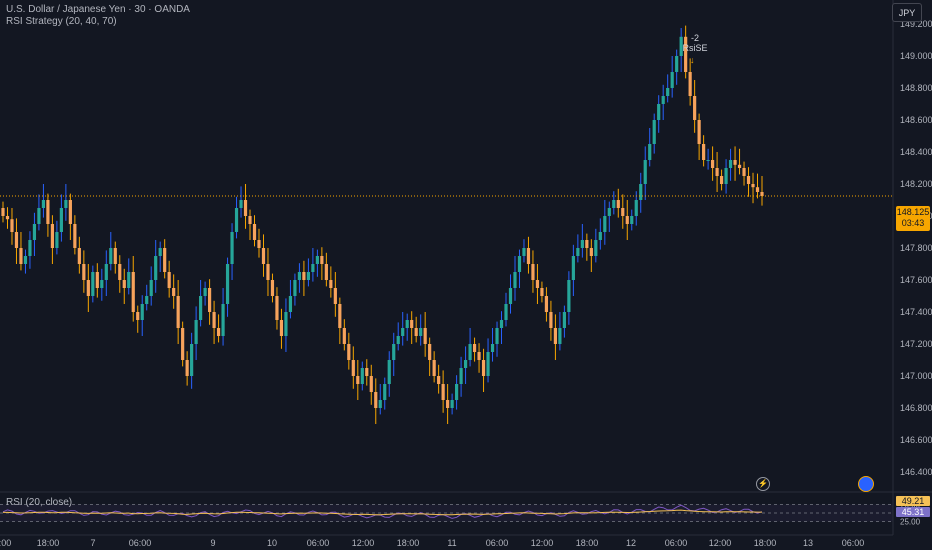  I want to click on price-tick-label: 148.400, so click(916, 152).